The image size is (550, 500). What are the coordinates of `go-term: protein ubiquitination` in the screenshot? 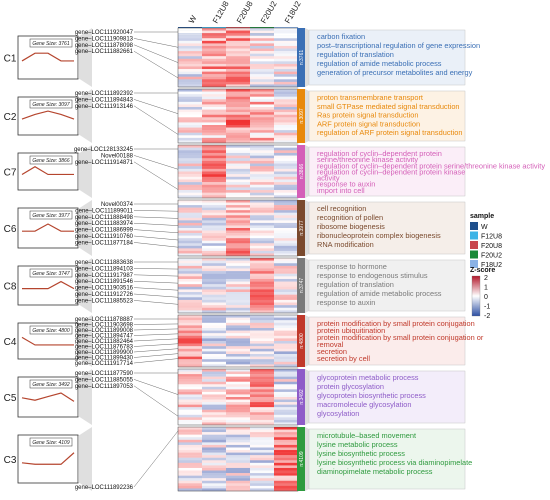 It's located at (351, 330).